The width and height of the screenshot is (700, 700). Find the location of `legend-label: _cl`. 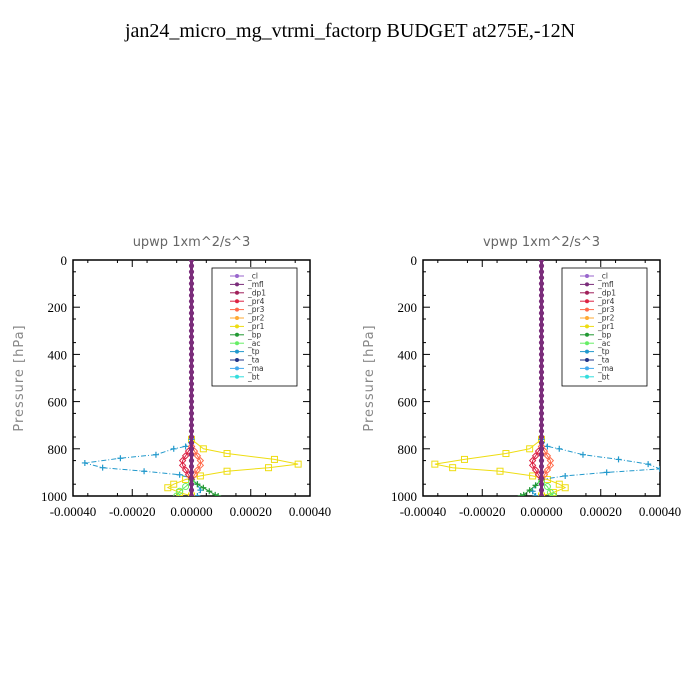

legend-label: _cl is located at coordinates (252, 276).